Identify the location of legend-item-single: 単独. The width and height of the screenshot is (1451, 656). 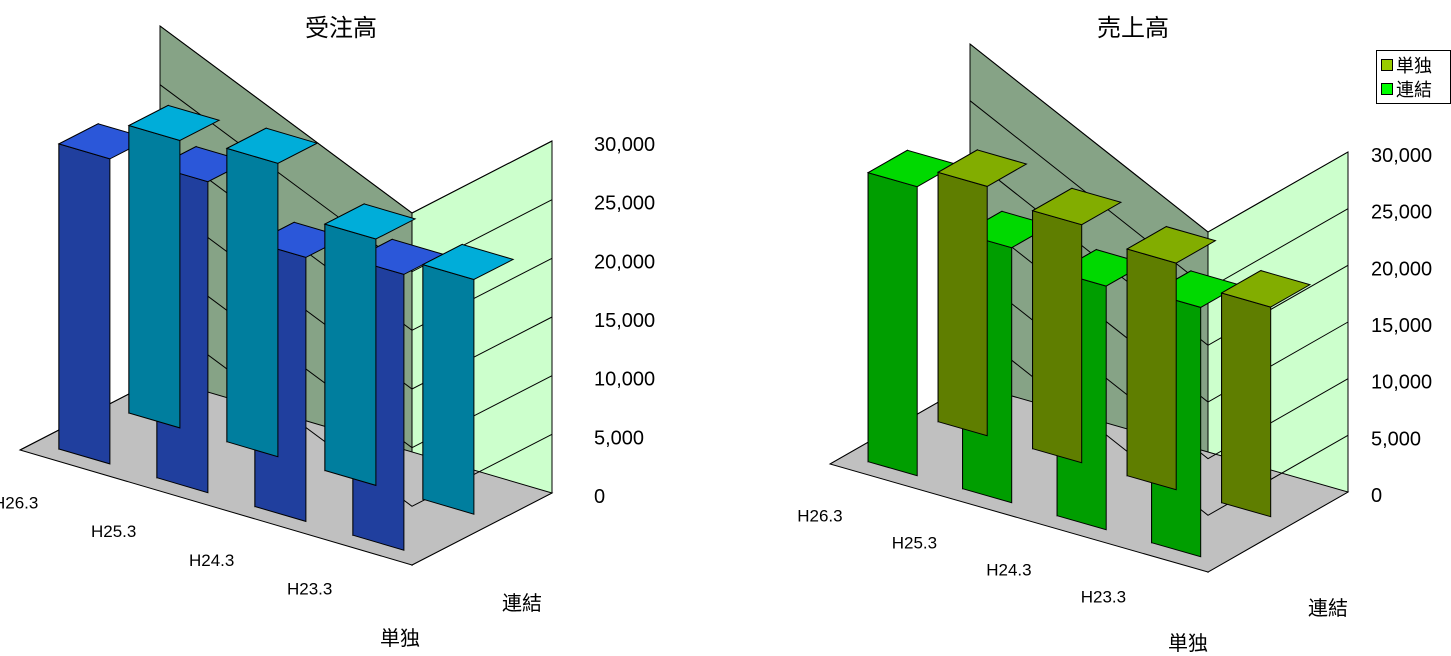
(1415, 65).